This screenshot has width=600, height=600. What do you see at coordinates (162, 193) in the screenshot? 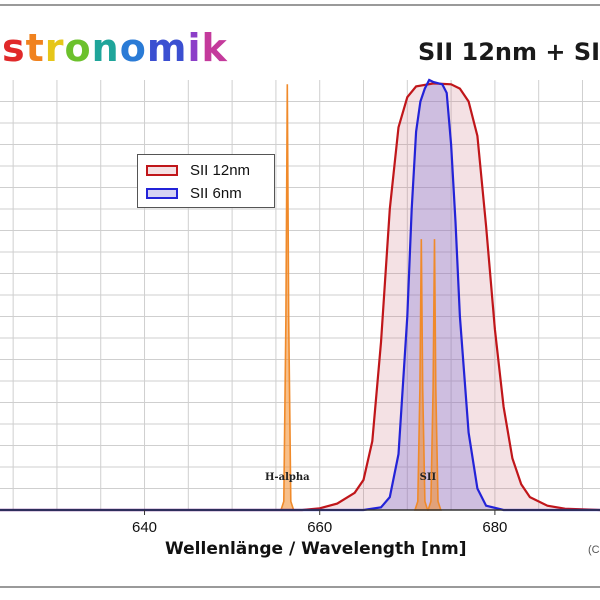
I see `legend-swatch-sii-6nm` at bounding box center [162, 193].